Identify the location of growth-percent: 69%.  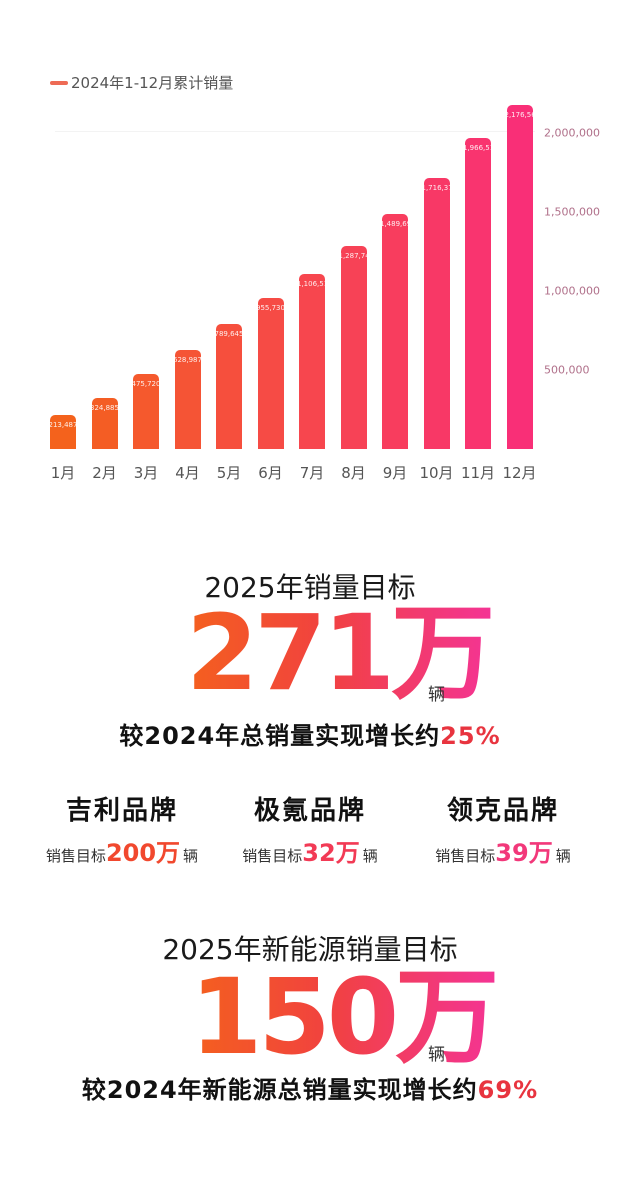
(508, 1090).